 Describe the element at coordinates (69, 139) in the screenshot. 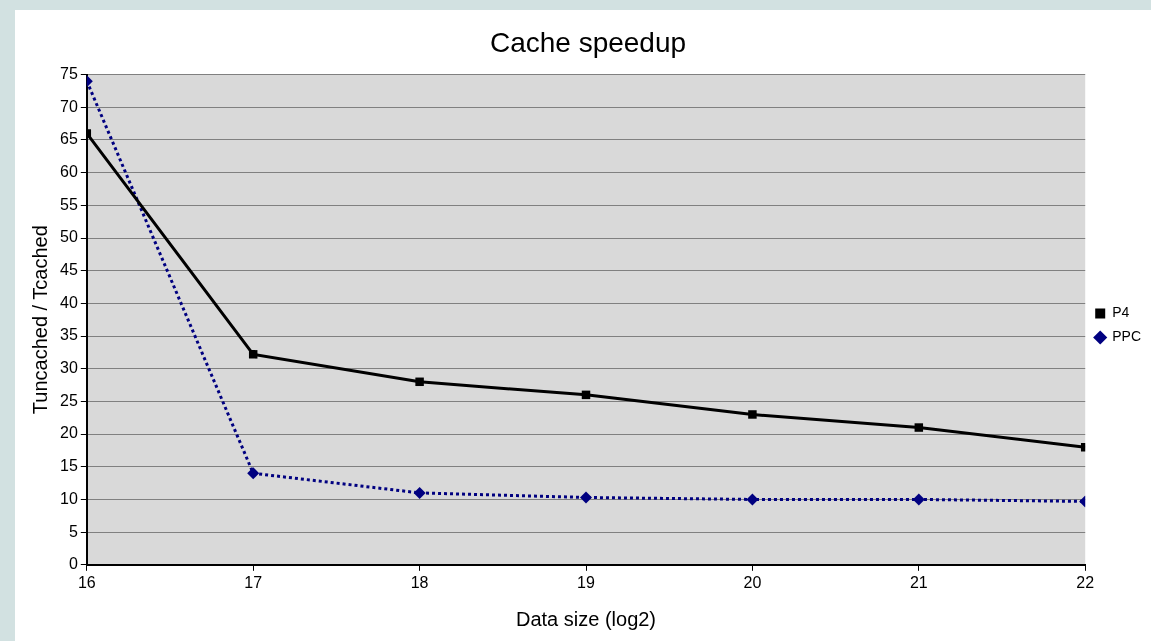

I see `y-tick-label: 65` at that location.